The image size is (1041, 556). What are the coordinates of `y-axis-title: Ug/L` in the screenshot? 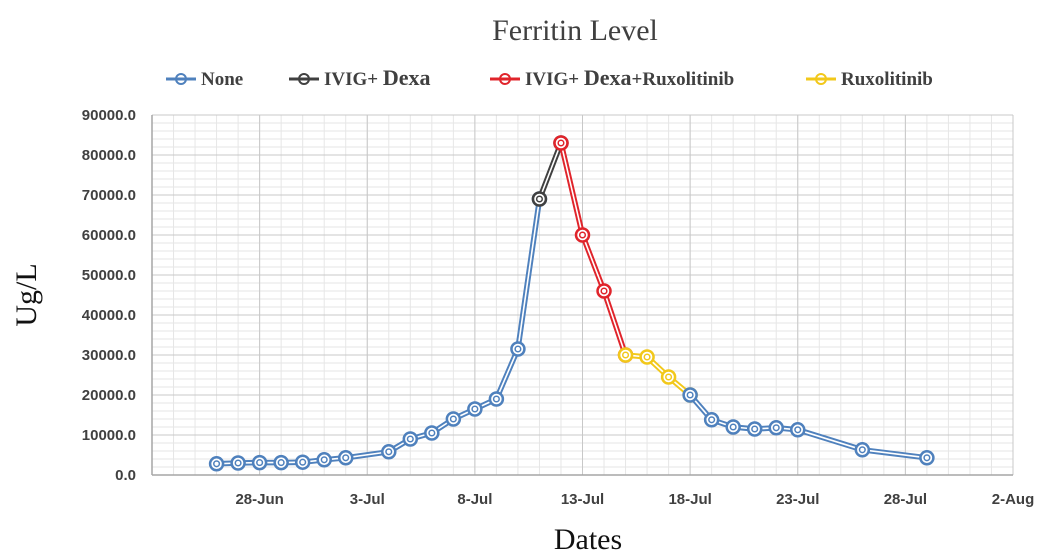 It's located at (26, 294).